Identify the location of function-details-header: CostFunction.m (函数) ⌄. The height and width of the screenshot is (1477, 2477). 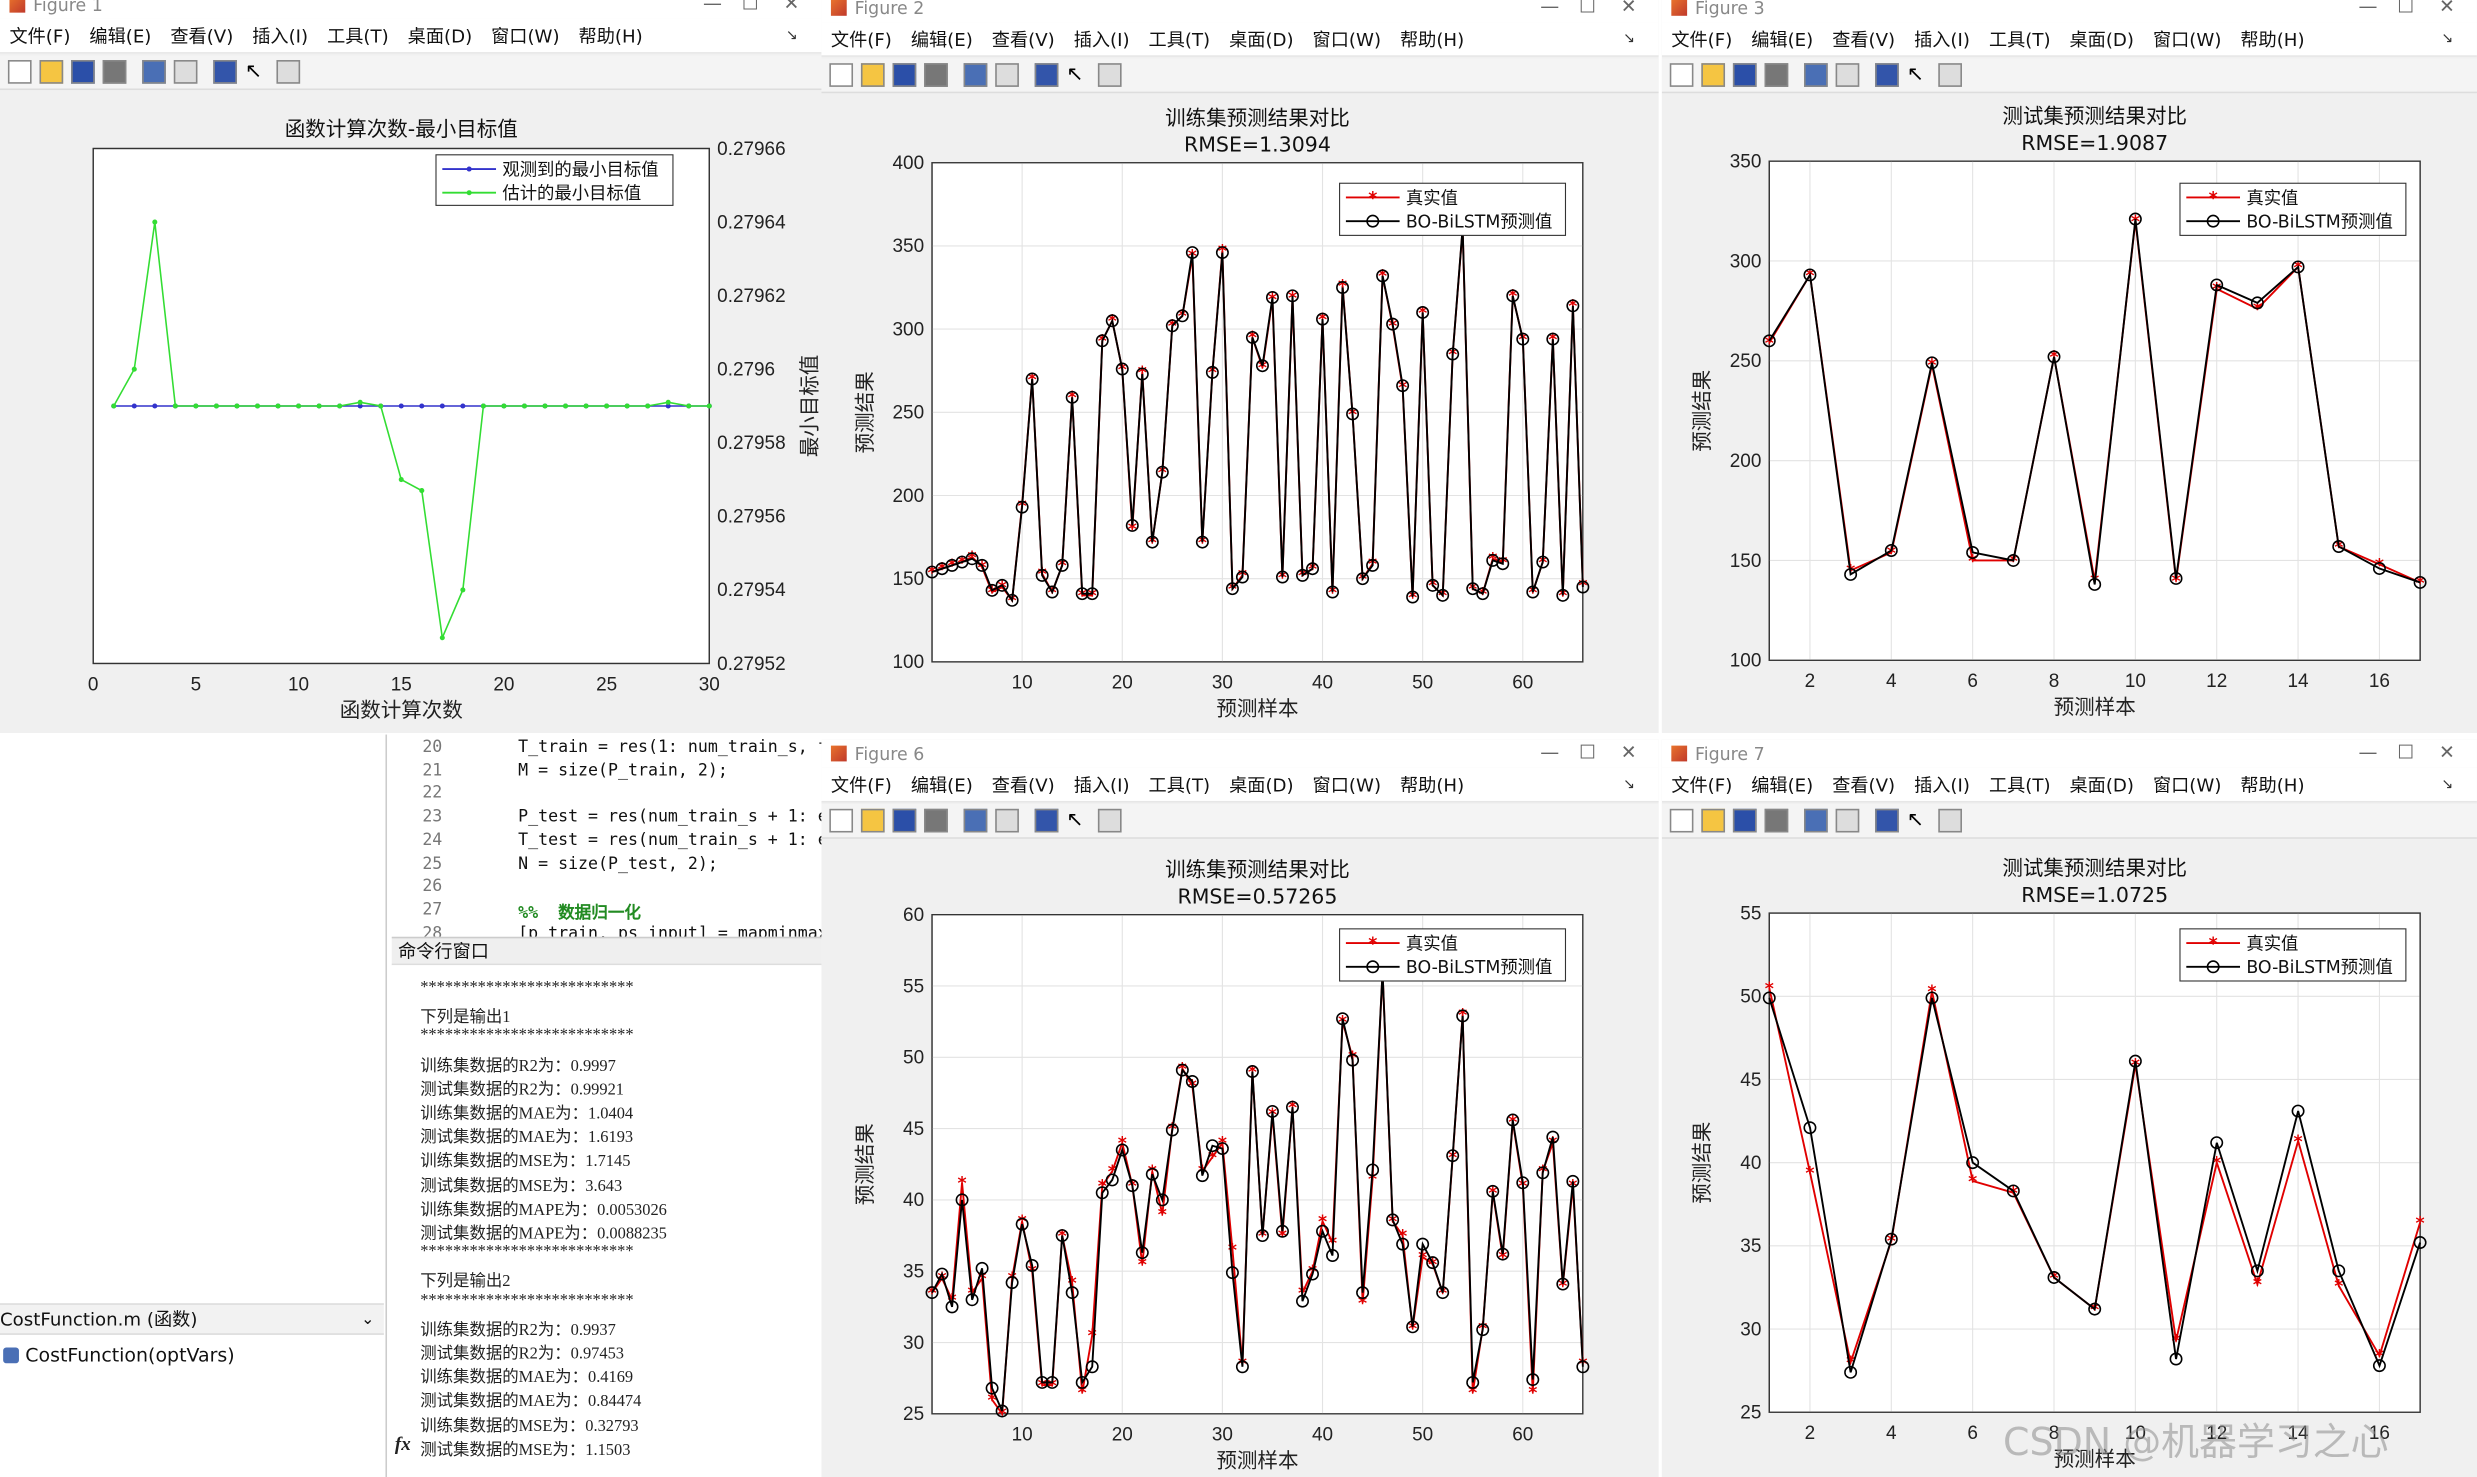
(192, 1319).